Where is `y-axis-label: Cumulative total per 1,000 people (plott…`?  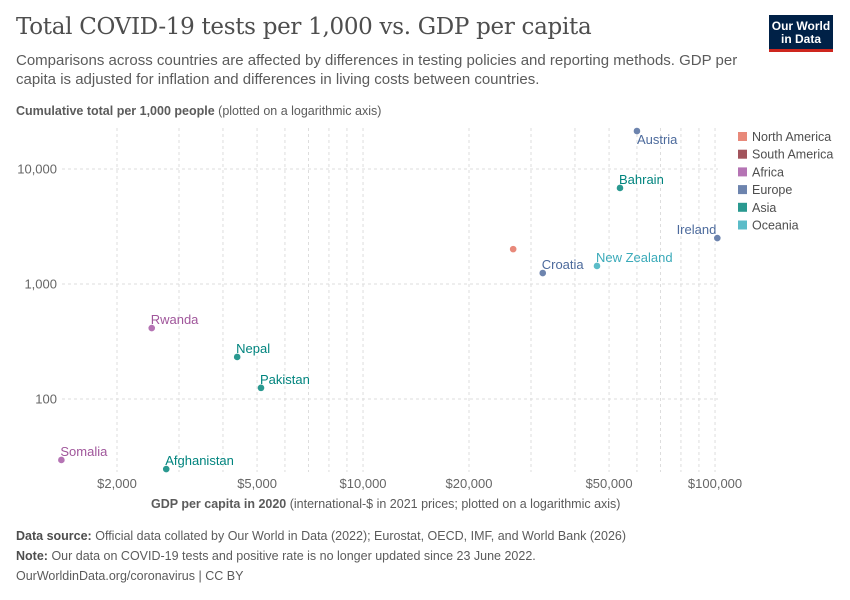
y-axis-label: Cumulative total per 1,000 people (plott… is located at coordinates (198, 111).